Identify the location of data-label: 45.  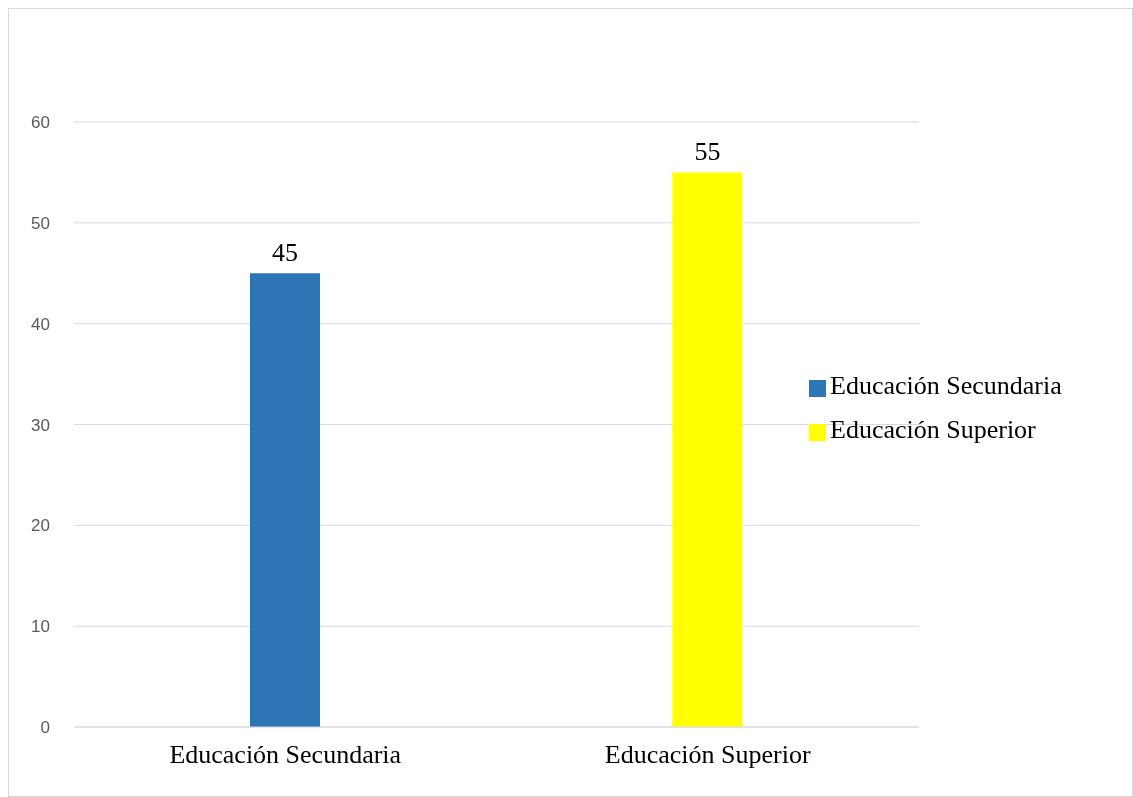
(285, 253).